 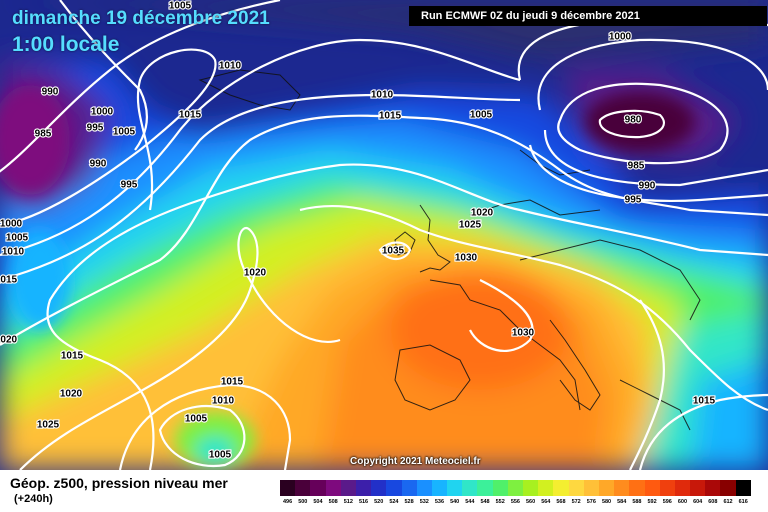 I want to click on scale-label: 556, so click(x=515, y=502).